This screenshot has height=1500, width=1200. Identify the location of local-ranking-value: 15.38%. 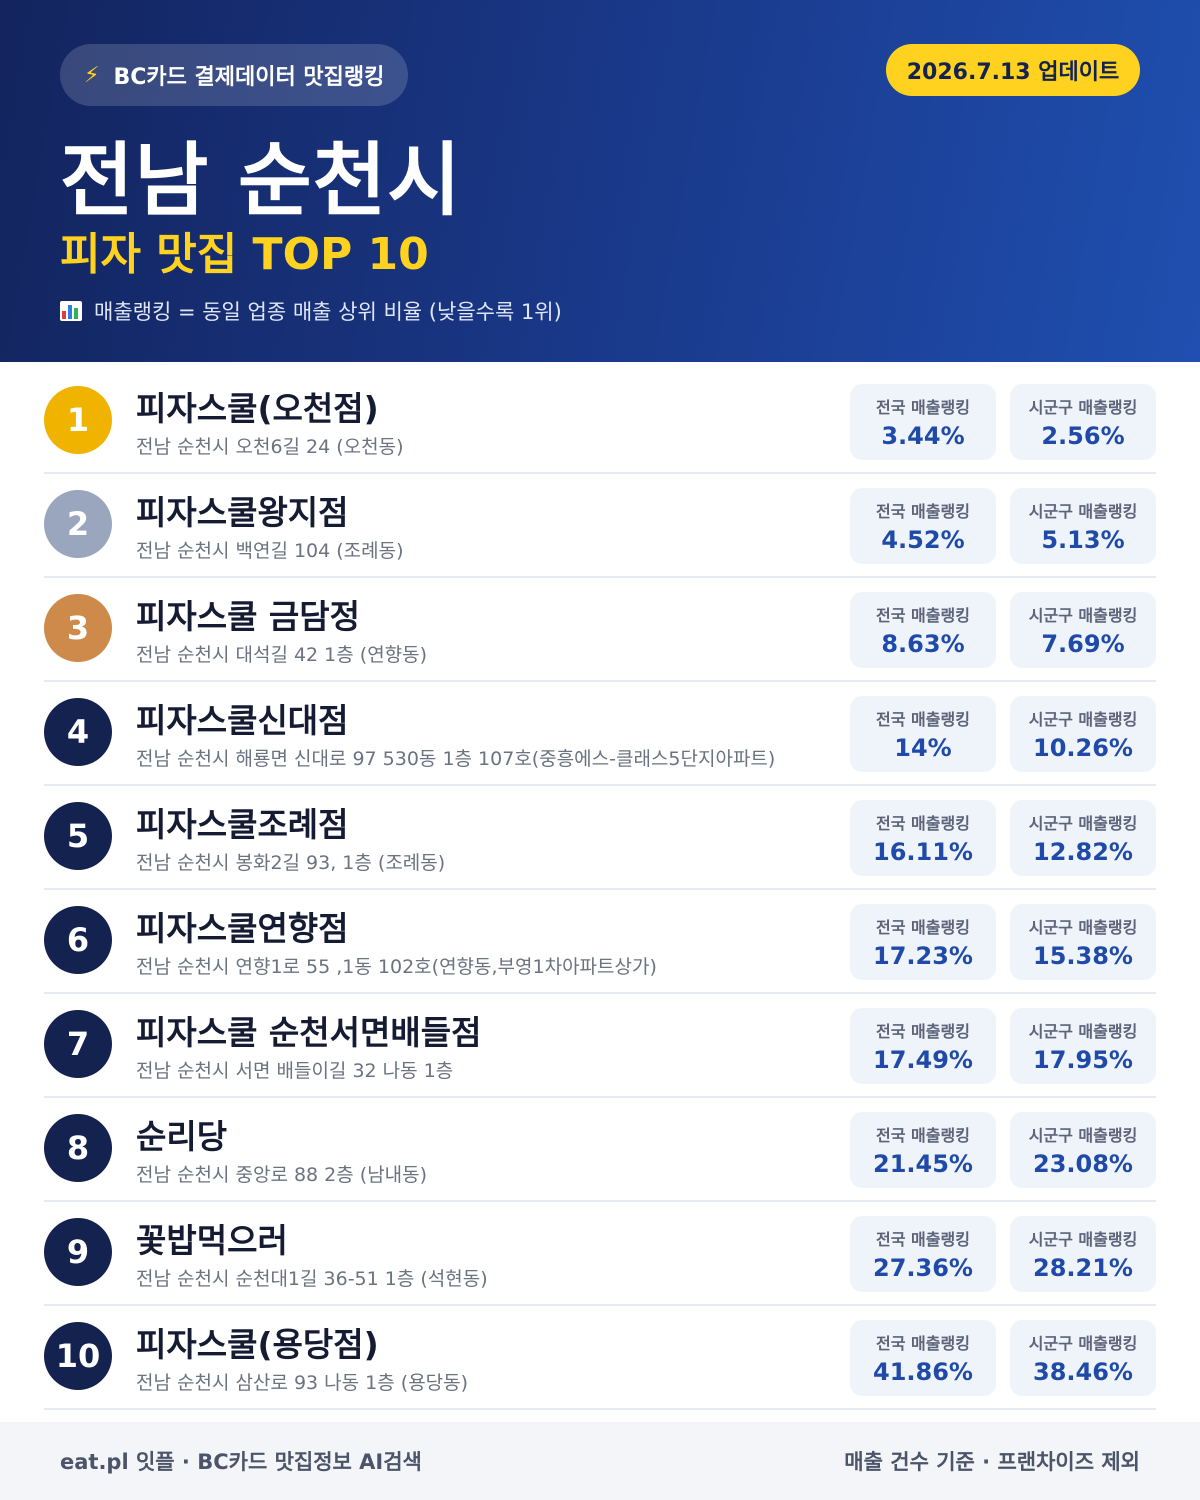
(1083, 956).